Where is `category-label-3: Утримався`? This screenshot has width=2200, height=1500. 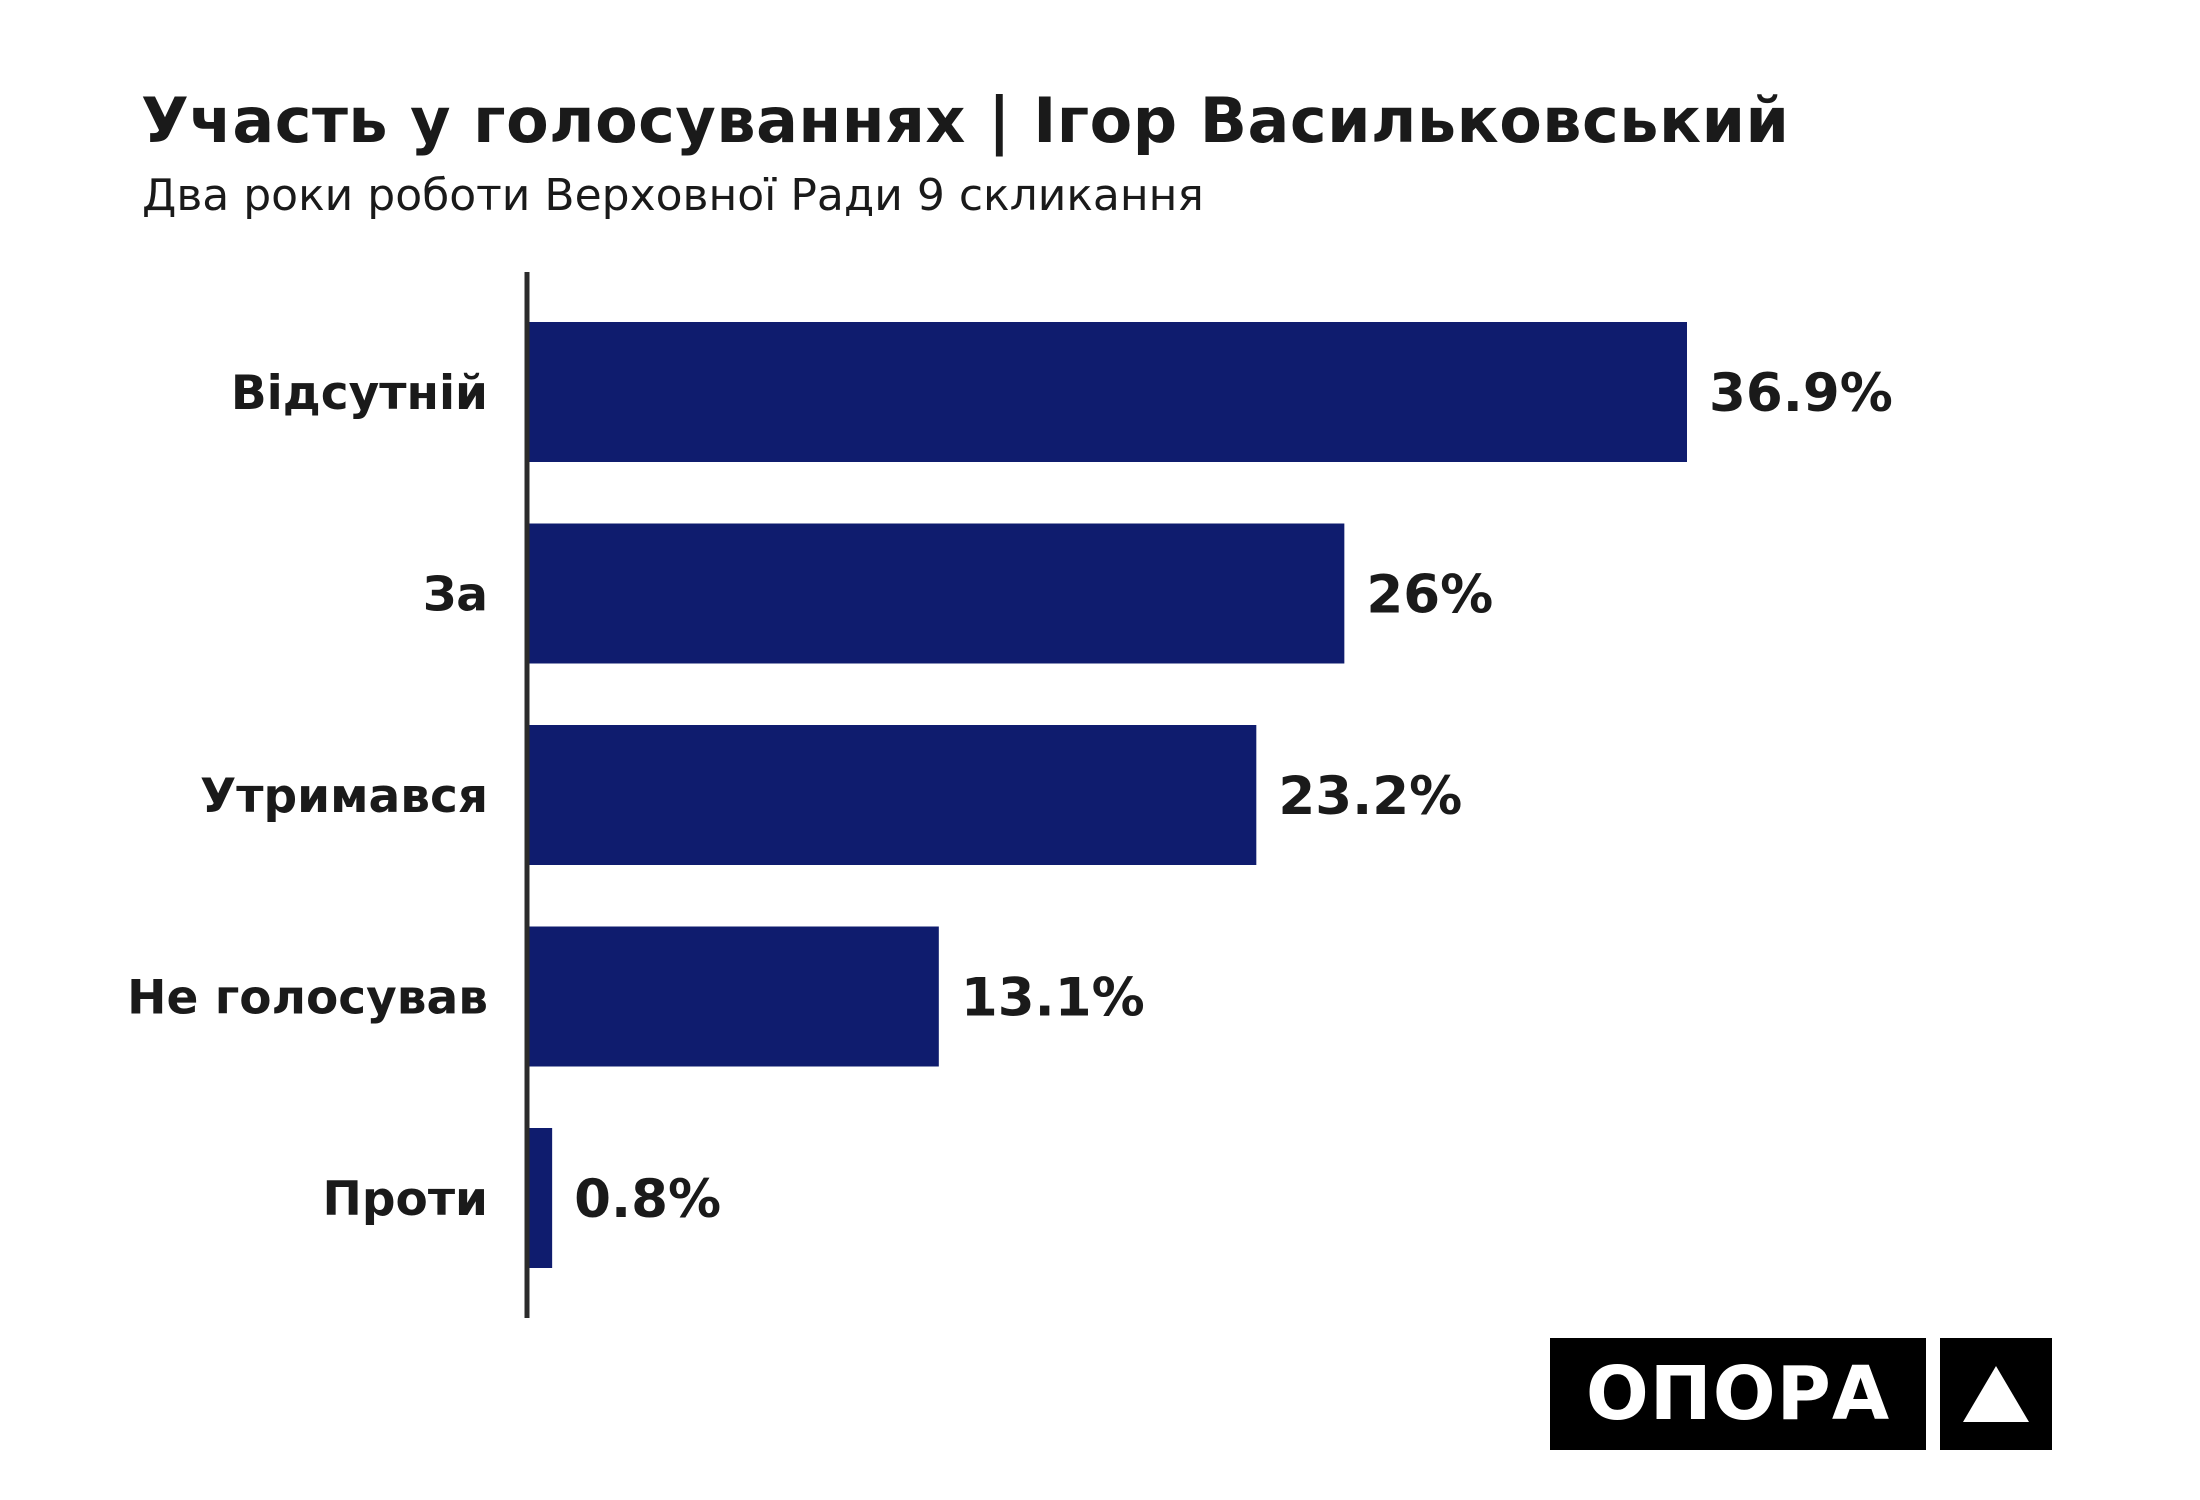
category-label-3: Утримався is located at coordinates (344, 796).